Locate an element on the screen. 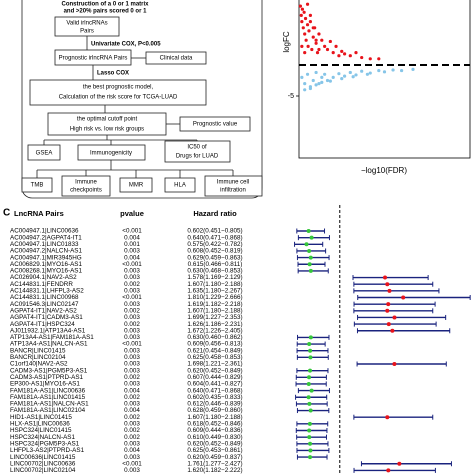 This screenshot has height=474, width=474. pair-name: C1orf140|NAV2-AS2 is located at coordinates (39, 364).